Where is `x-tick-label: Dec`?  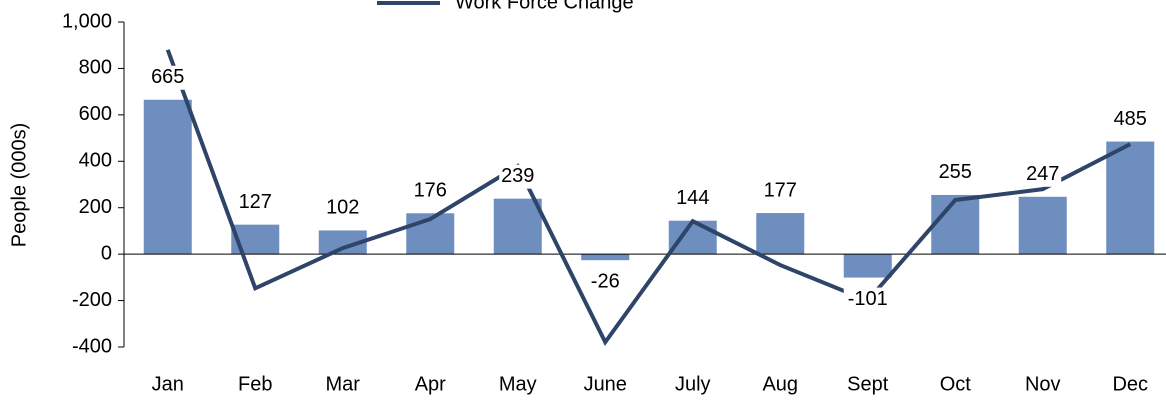 x-tick-label: Dec is located at coordinates (1130, 384).